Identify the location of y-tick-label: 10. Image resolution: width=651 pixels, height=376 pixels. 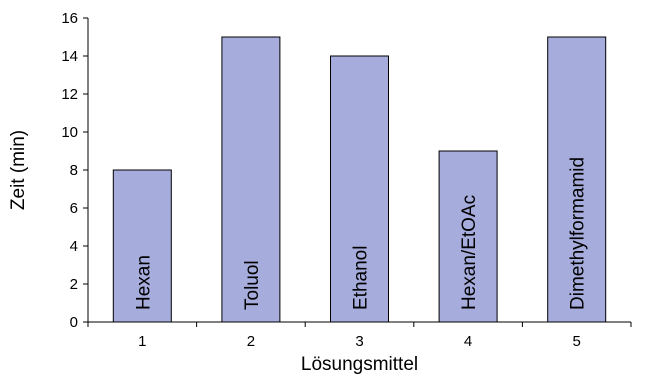
(69, 132).